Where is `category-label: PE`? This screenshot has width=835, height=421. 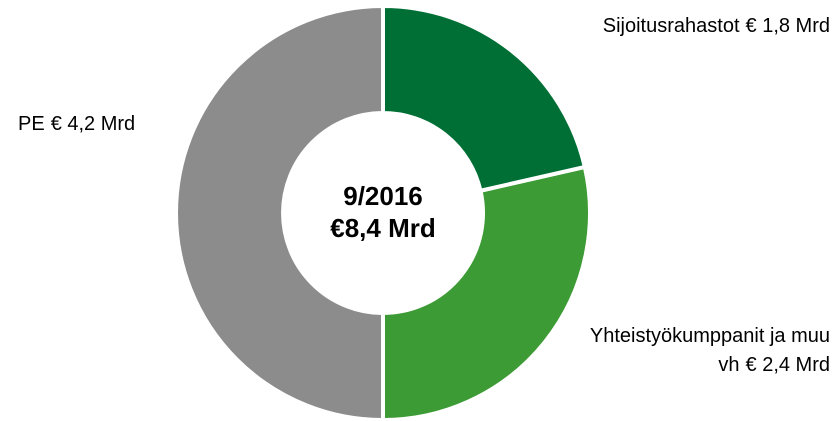 category-label: PE is located at coordinates (31, 124).